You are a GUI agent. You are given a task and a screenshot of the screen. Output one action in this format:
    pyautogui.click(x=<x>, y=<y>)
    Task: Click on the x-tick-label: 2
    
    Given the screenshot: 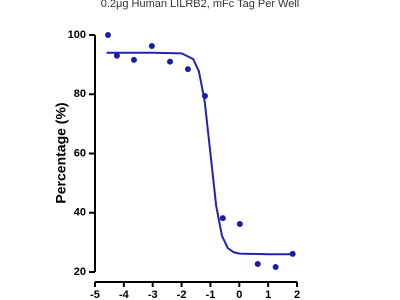 What is the action you would take?
    pyautogui.click(x=297, y=294)
    